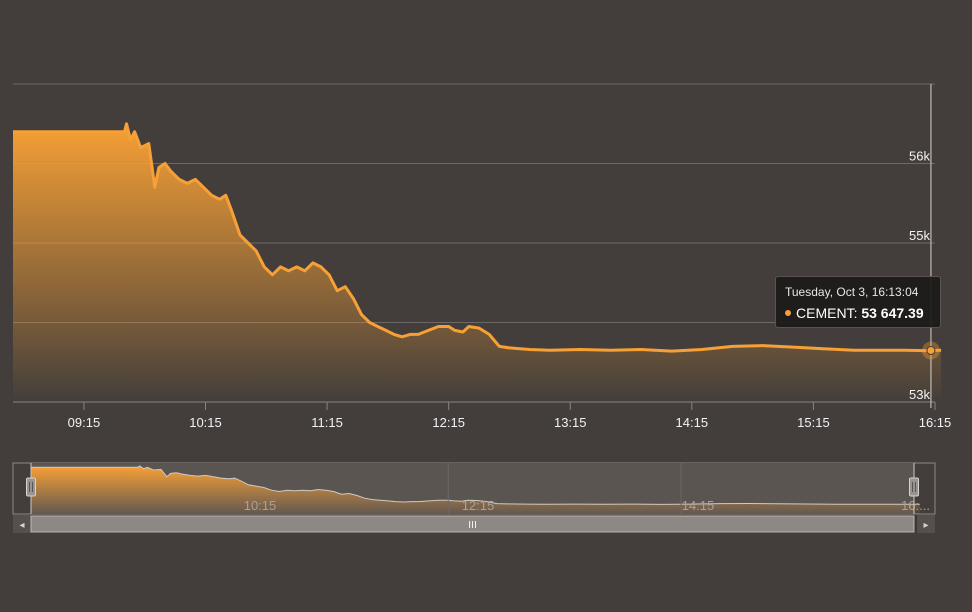  What do you see at coordinates (31, 487) in the screenshot?
I see `navigator-left-handle` at bounding box center [31, 487].